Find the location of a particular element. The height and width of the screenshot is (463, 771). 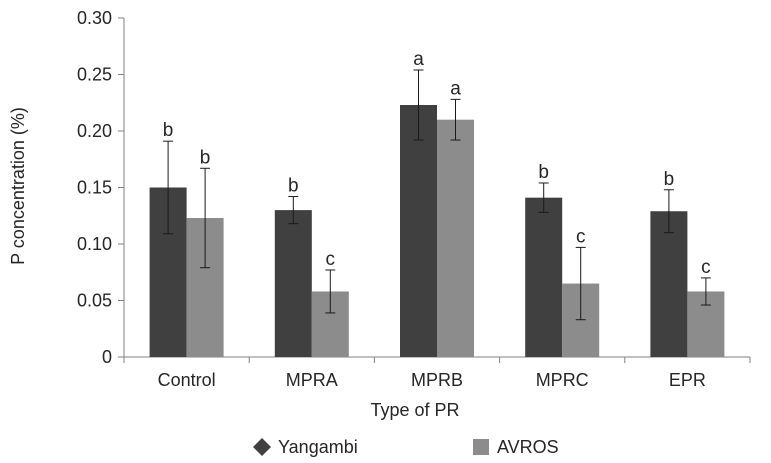

x-tick-label: EPR is located at coordinates (687, 380).